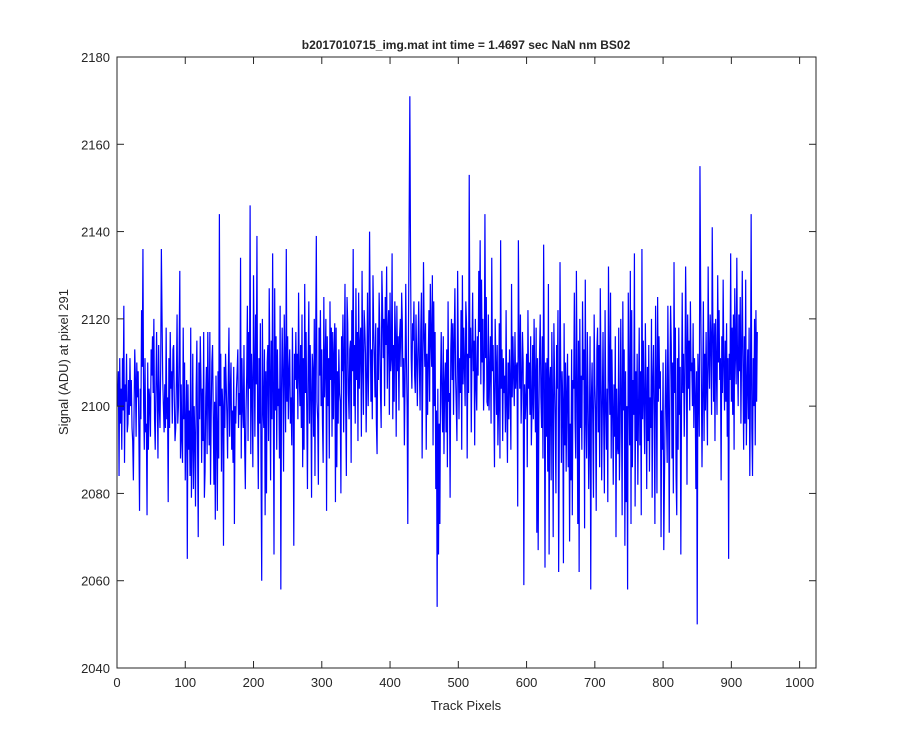 Image resolution: width=900 pixels, height=750 pixels. What do you see at coordinates (95, 144) in the screenshot?
I see `y-tick-label: 2160` at bounding box center [95, 144].